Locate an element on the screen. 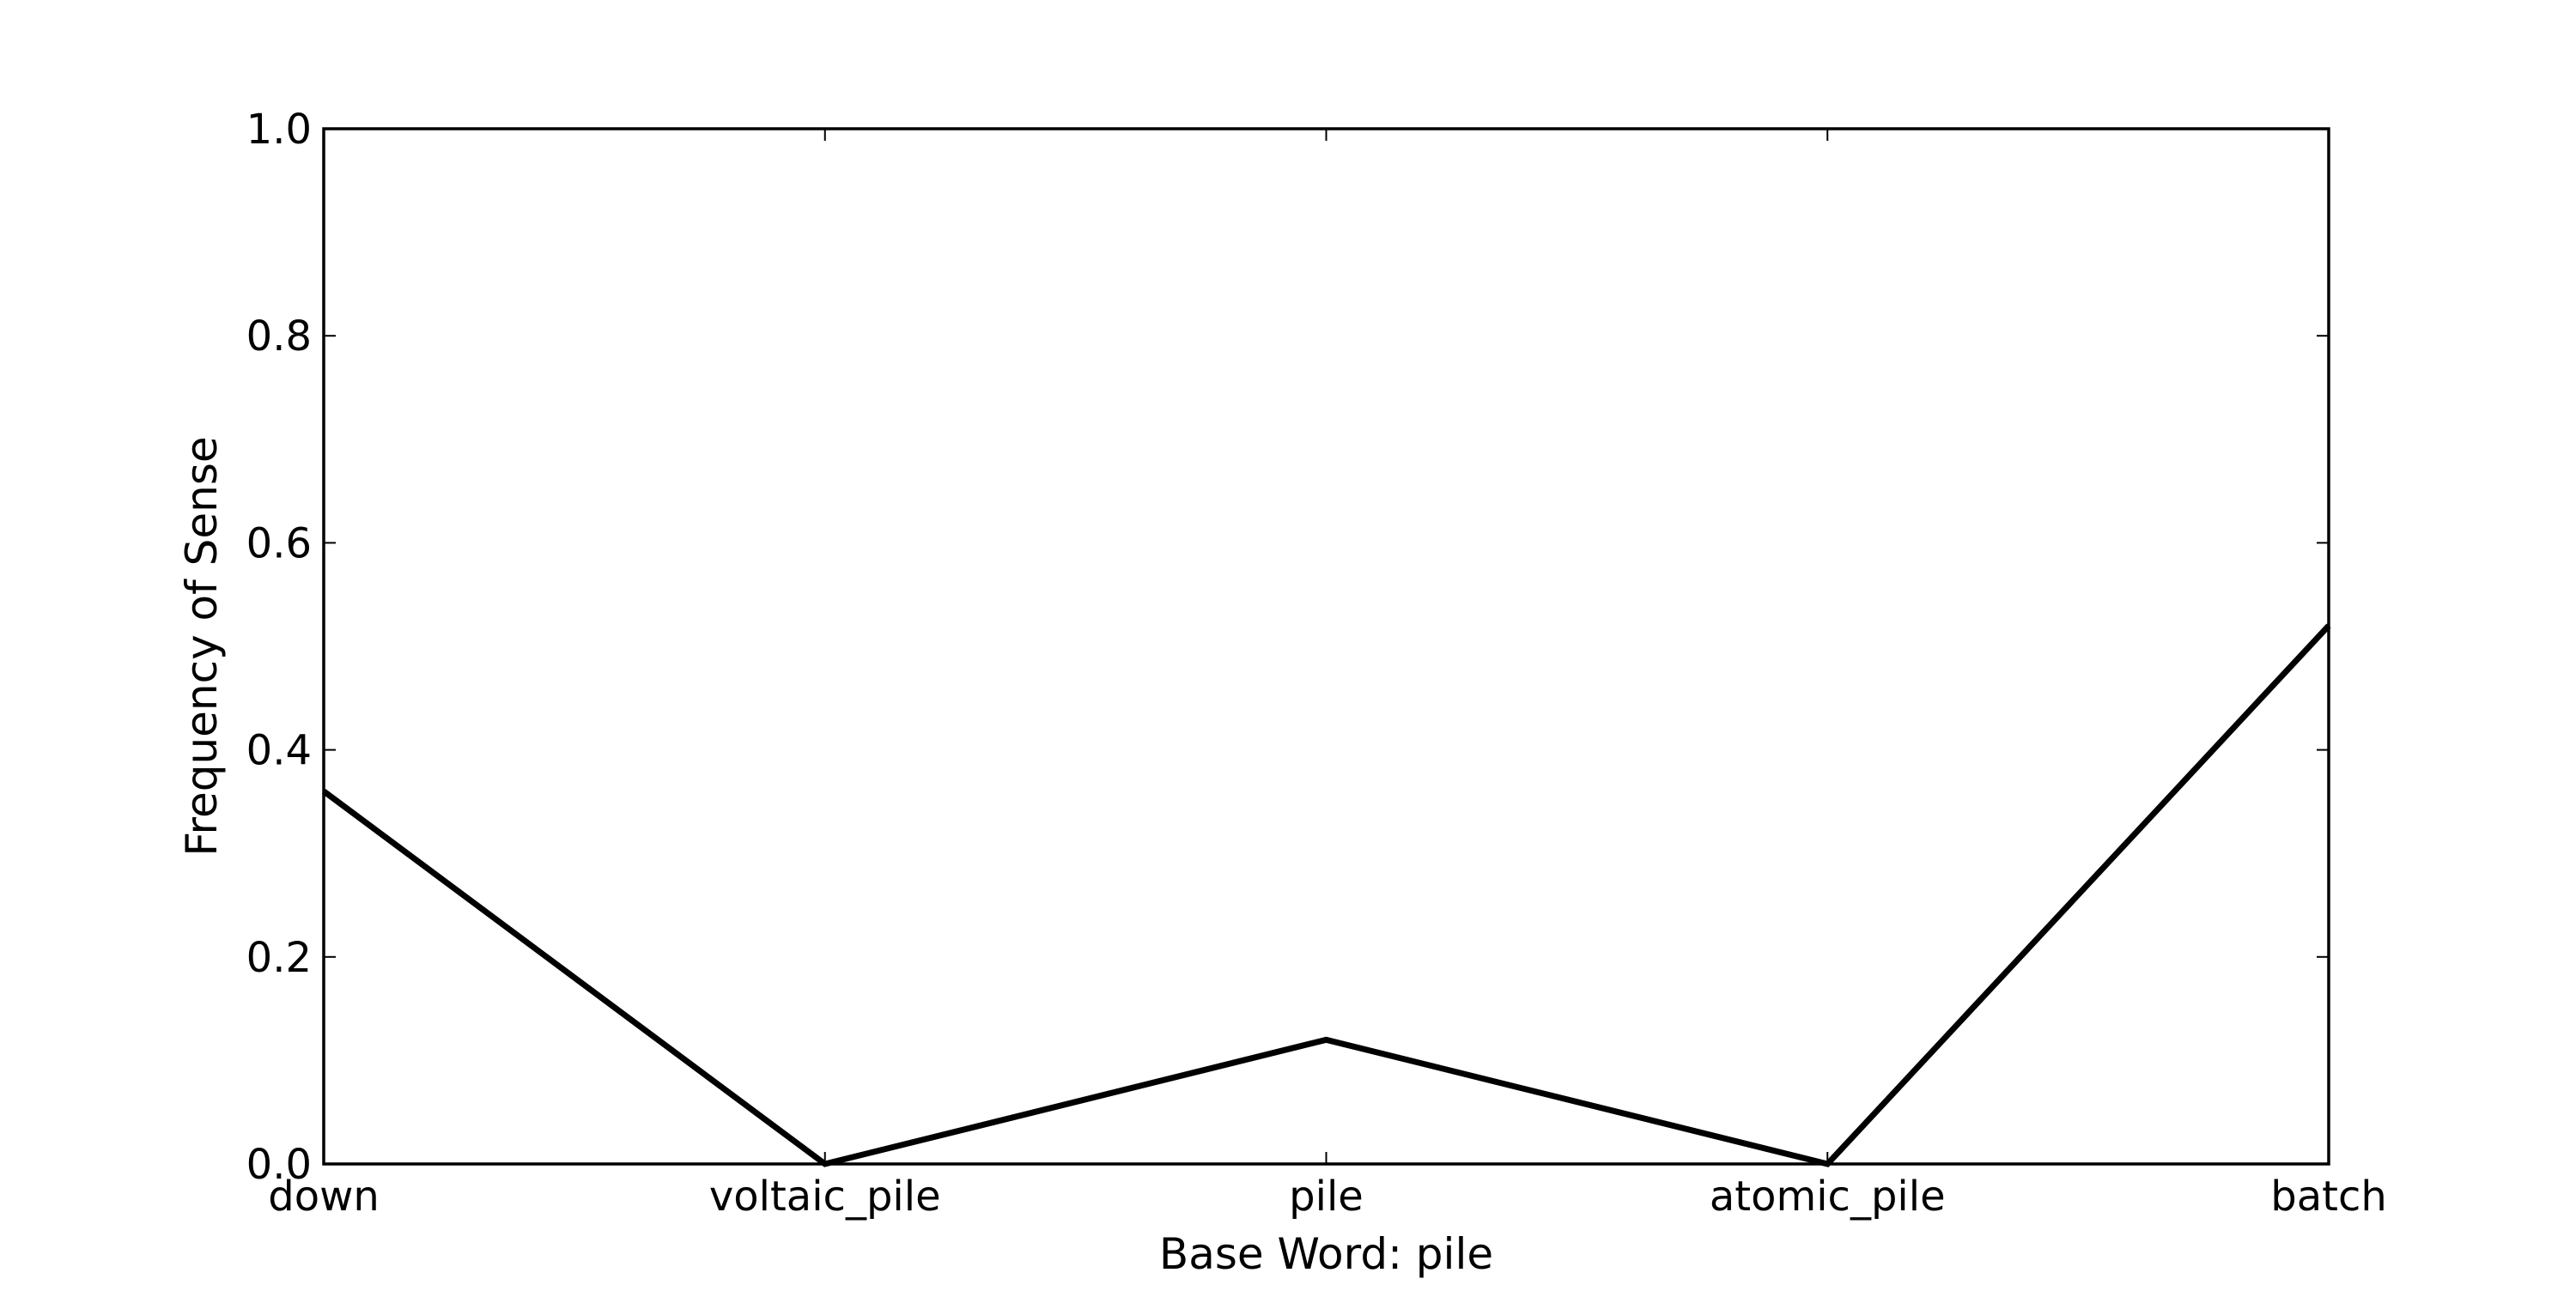  y-tick-label: 0.2 is located at coordinates (279, 958).